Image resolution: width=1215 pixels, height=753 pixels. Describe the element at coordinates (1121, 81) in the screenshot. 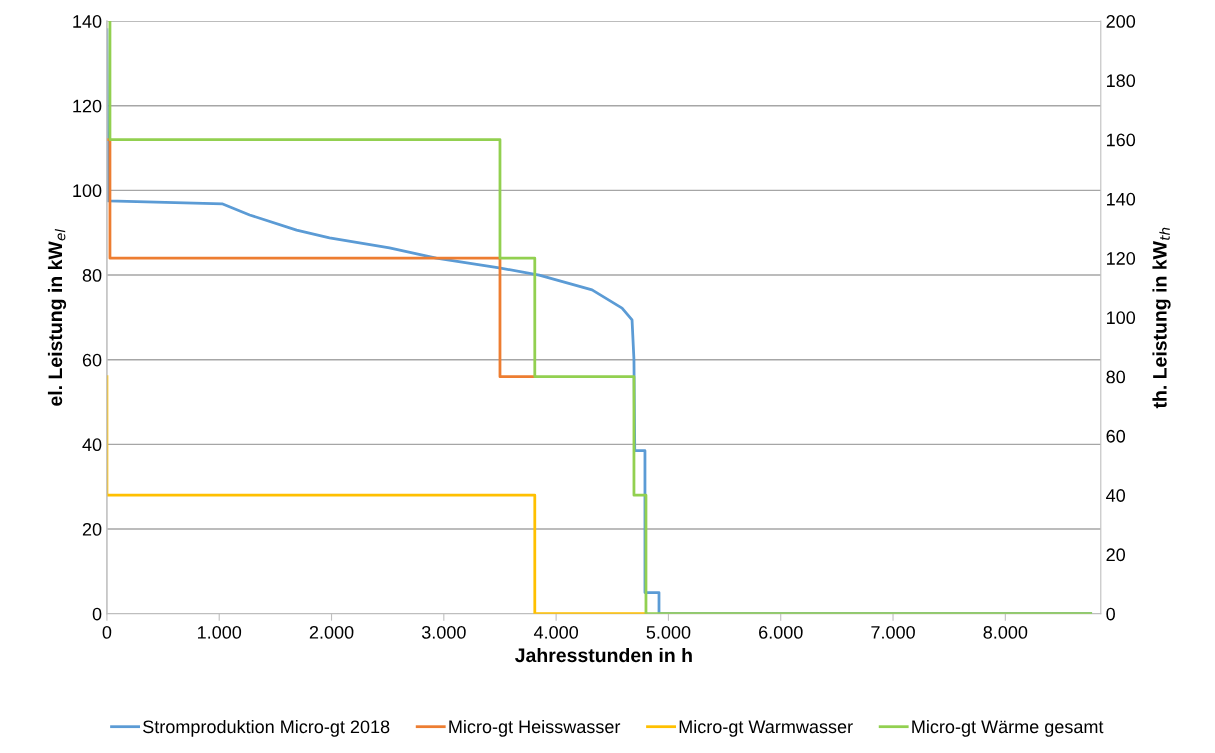

I see `y2-tick-label: 180` at that location.